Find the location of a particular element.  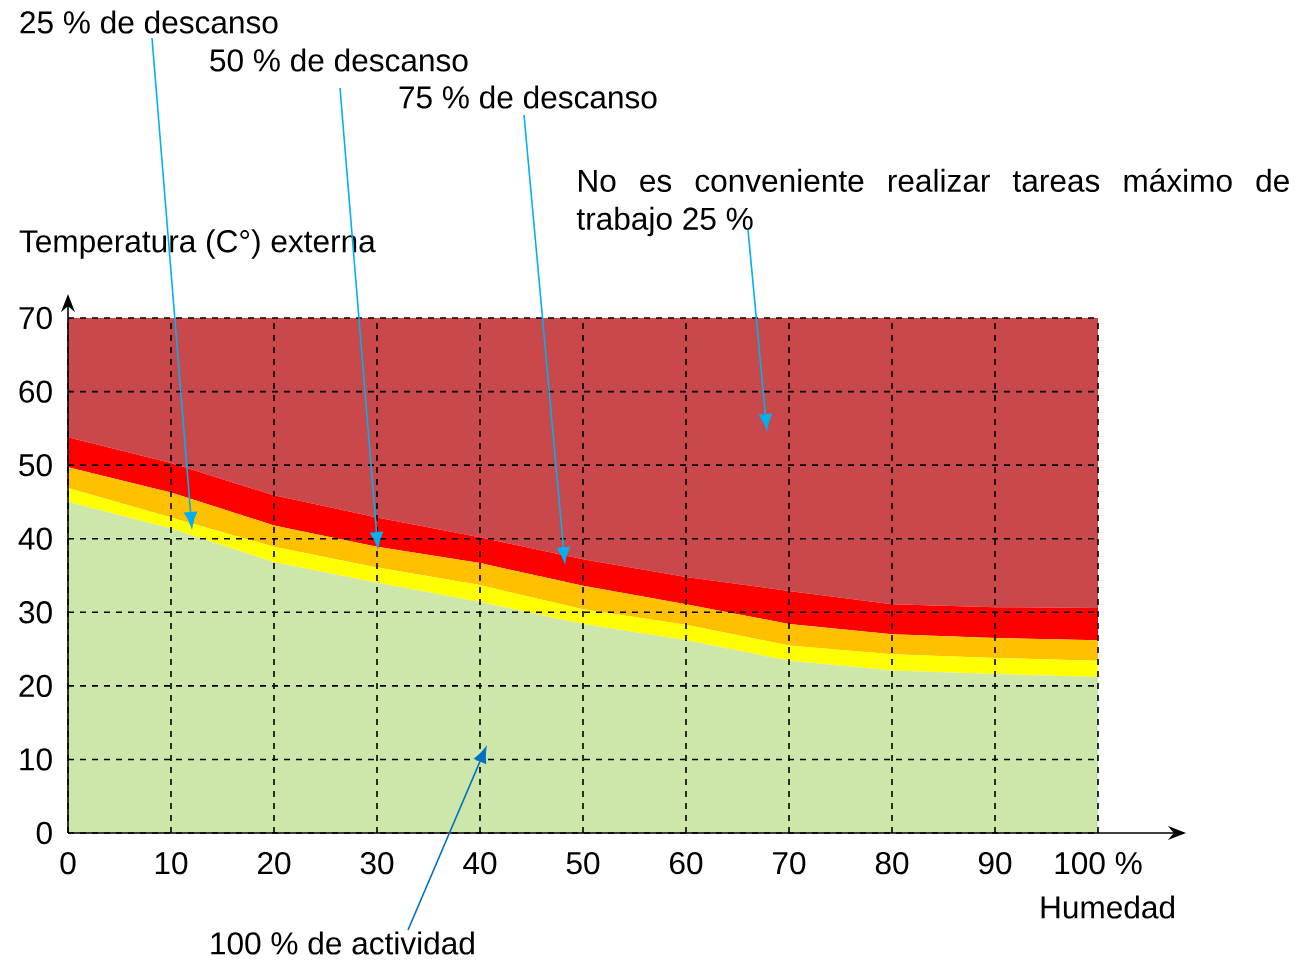

text: 75 % de descanso is located at coordinates (528, 97).